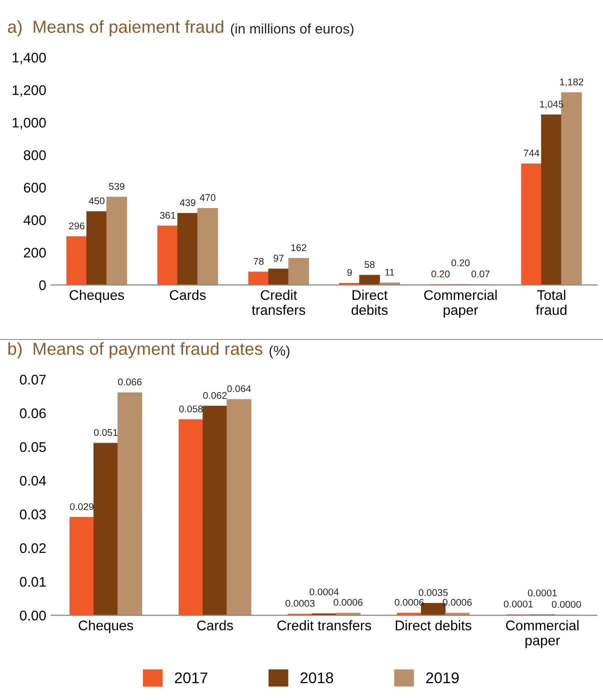  What do you see at coordinates (33, 481) in the screenshot?
I see `y-tick-label: 0.04` at bounding box center [33, 481].